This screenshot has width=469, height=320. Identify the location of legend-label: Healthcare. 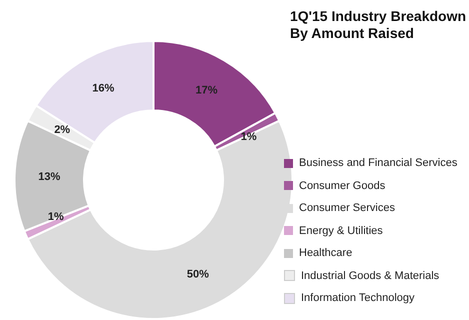
(325, 253).